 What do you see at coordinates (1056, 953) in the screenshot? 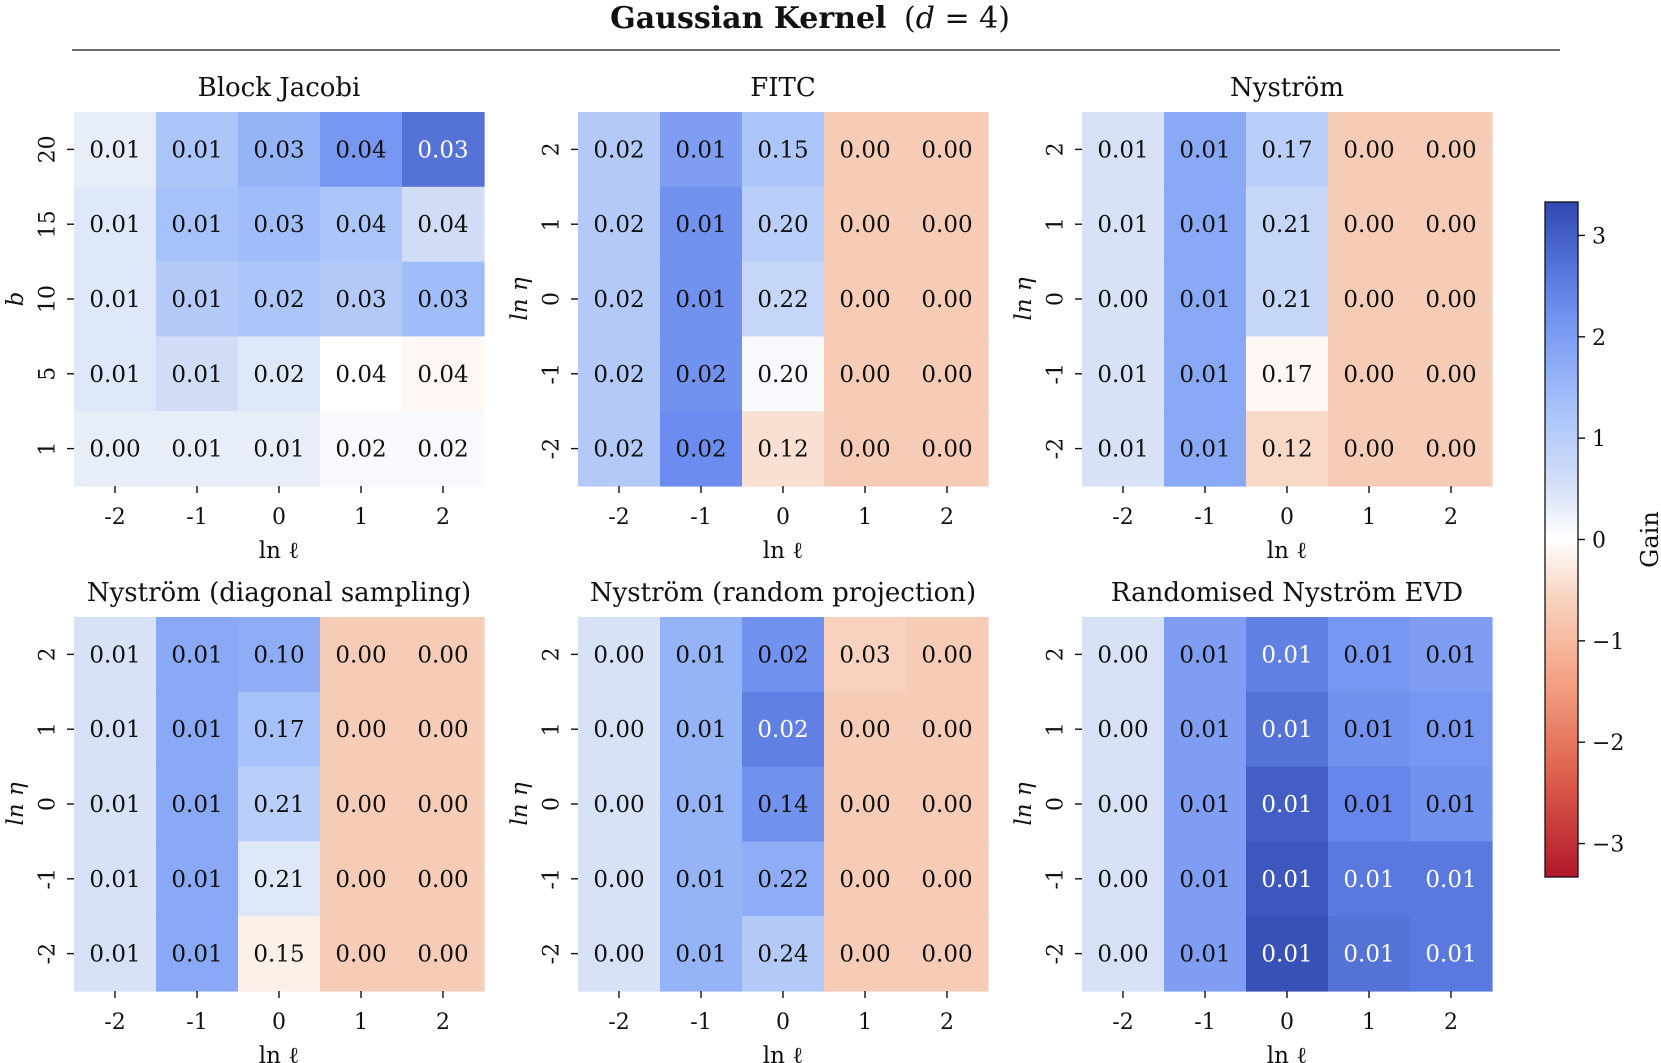
I see `y-tick-label: -2` at bounding box center [1056, 953].